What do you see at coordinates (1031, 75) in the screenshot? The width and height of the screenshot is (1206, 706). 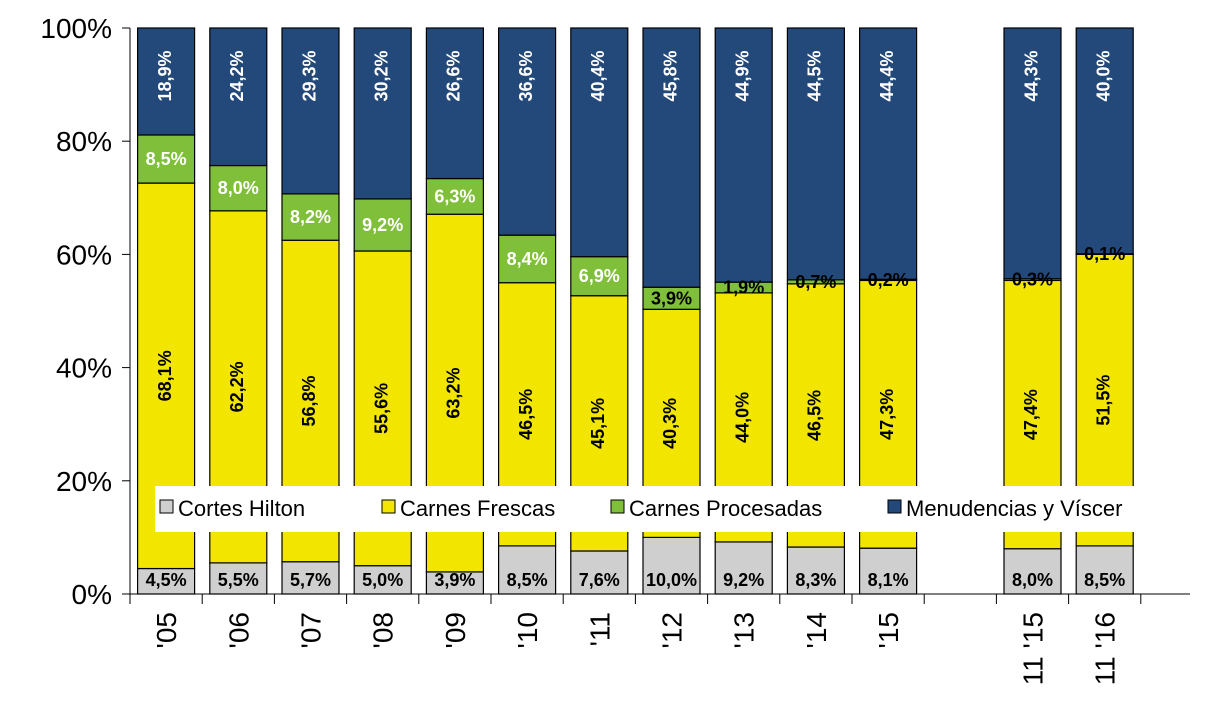 I see `data-label: 44,3%` at bounding box center [1031, 75].